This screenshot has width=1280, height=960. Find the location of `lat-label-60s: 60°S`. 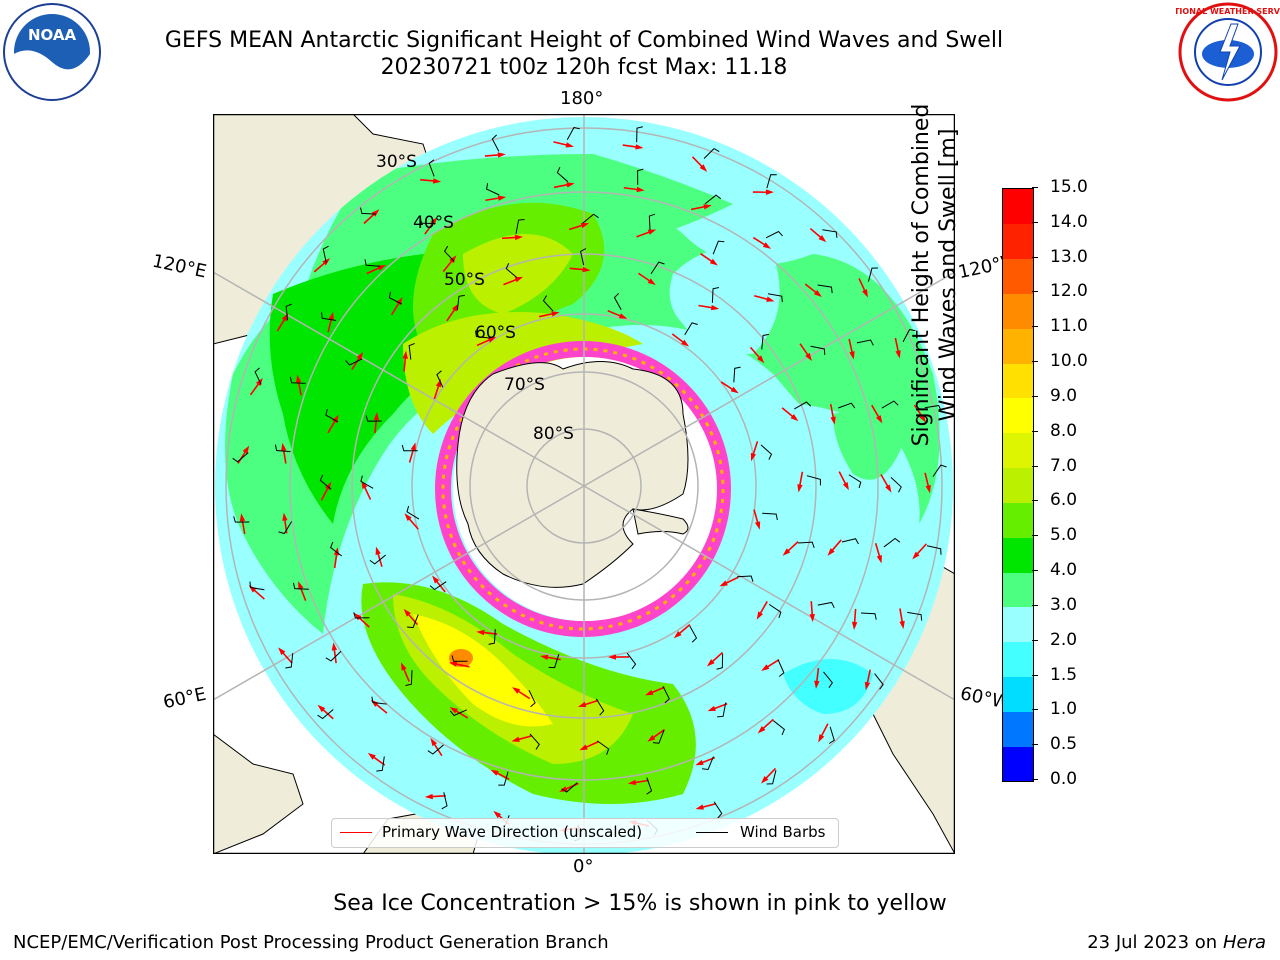

lat-label-60s: 60°S is located at coordinates (495, 333).